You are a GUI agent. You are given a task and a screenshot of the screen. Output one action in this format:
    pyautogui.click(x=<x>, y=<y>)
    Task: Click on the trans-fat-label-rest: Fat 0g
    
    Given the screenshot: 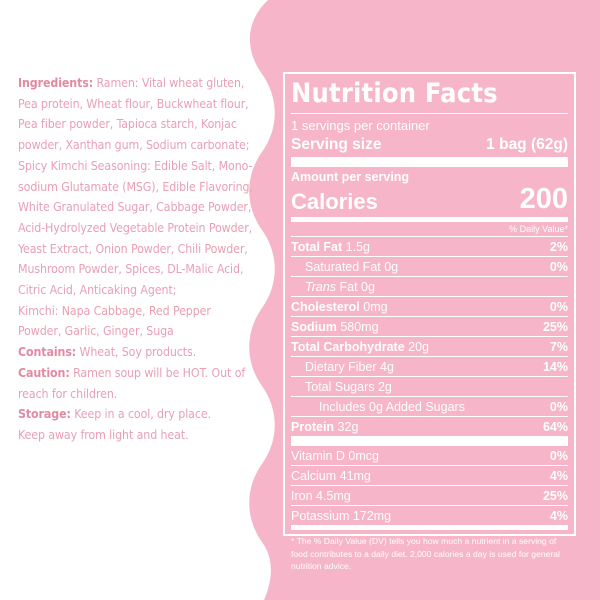 What is the action you would take?
    pyautogui.click(x=355, y=286)
    